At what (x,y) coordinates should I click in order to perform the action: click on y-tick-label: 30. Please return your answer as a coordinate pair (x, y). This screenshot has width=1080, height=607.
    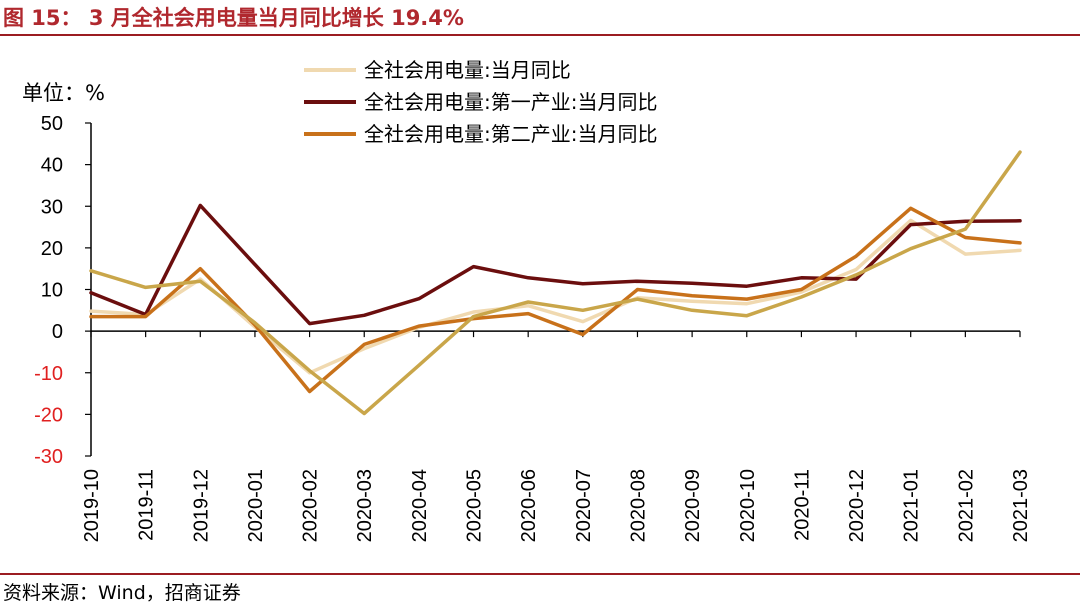
    Looking at the image, I should click on (52, 207).